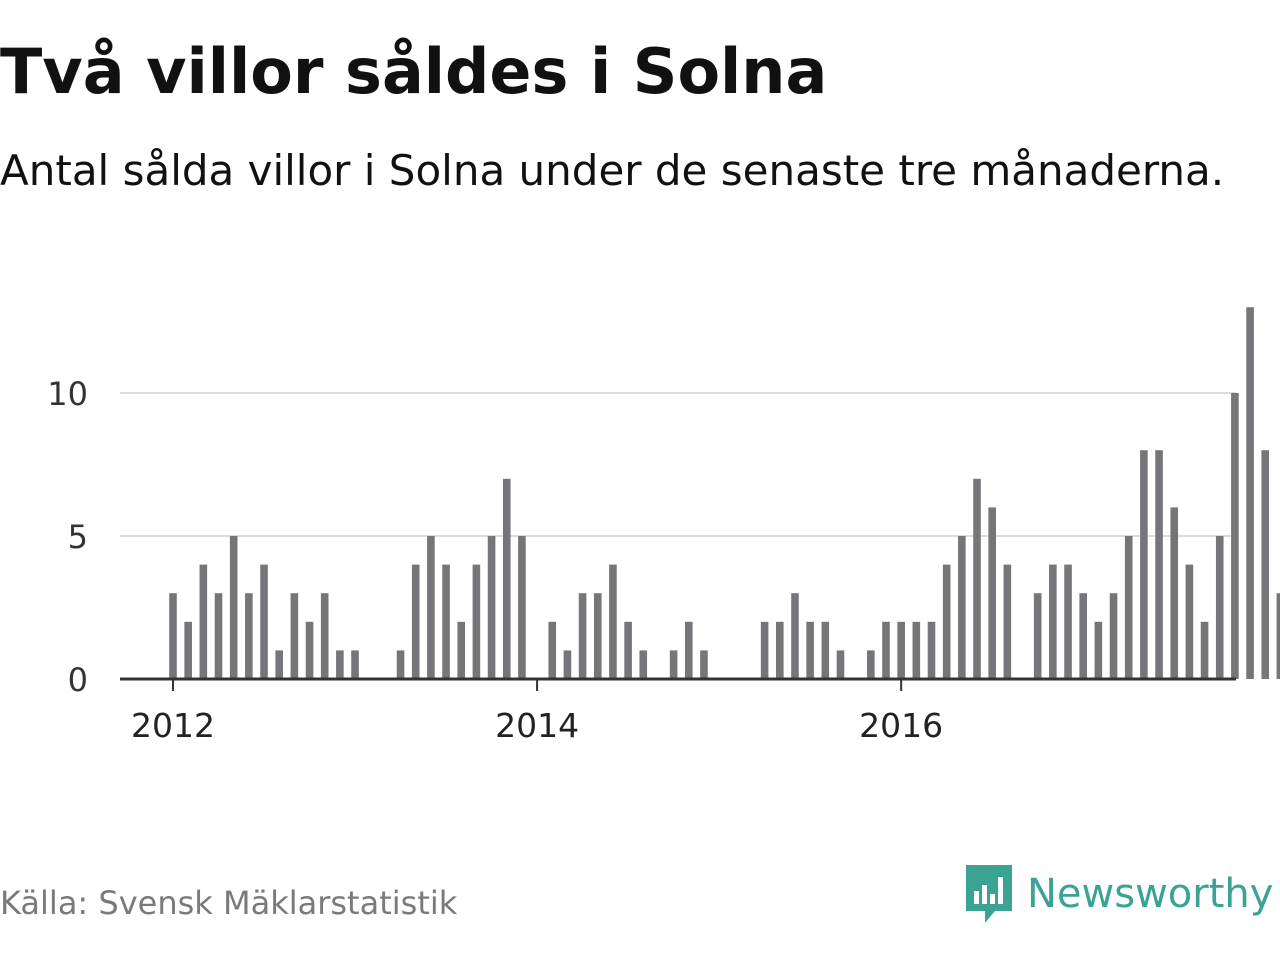  What do you see at coordinates (678, 464) in the screenshot?
I see `gridlines` at bounding box center [678, 464].